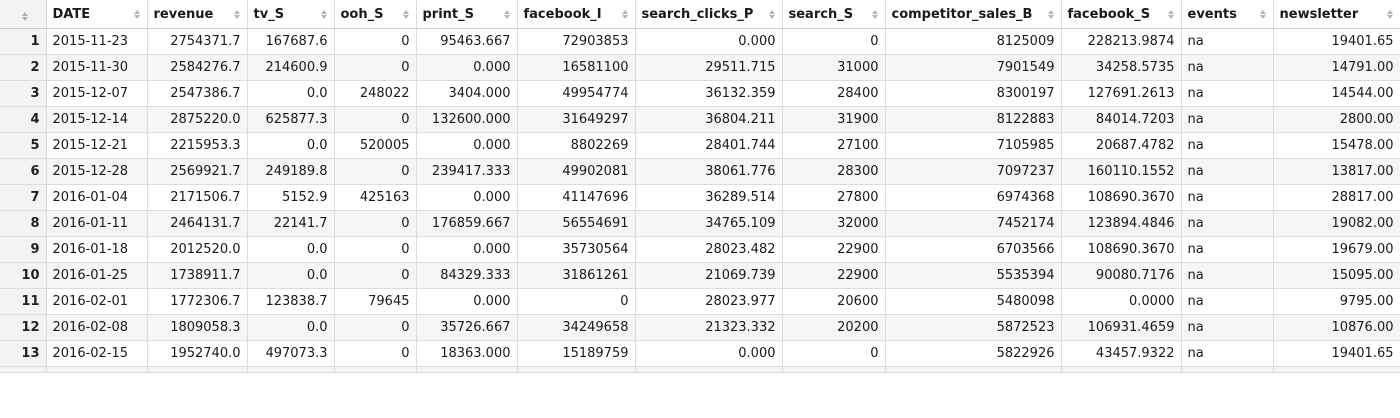 The image size is (1400, 418). What do you see at coordinates (1336, 249) in the screenshot?
I see `table-cell: 19679.00` at bounding box center [1336, 249].